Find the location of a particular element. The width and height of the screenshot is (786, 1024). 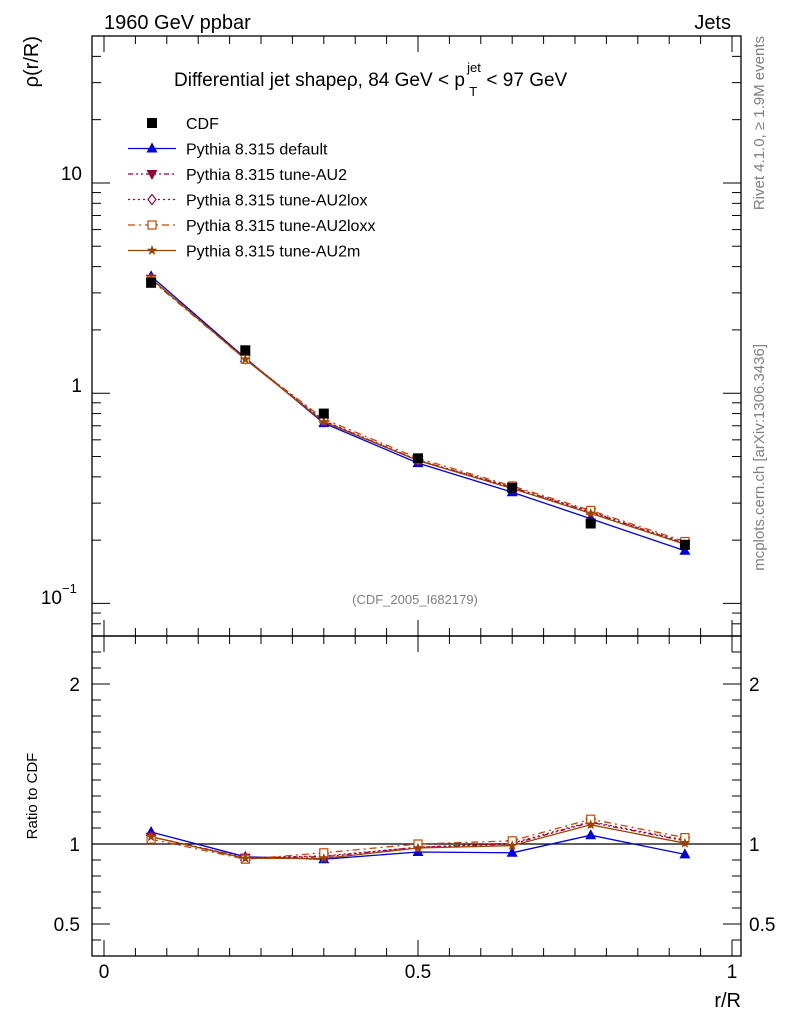

xtick-label: 1 is located at coordinates (732, 972).